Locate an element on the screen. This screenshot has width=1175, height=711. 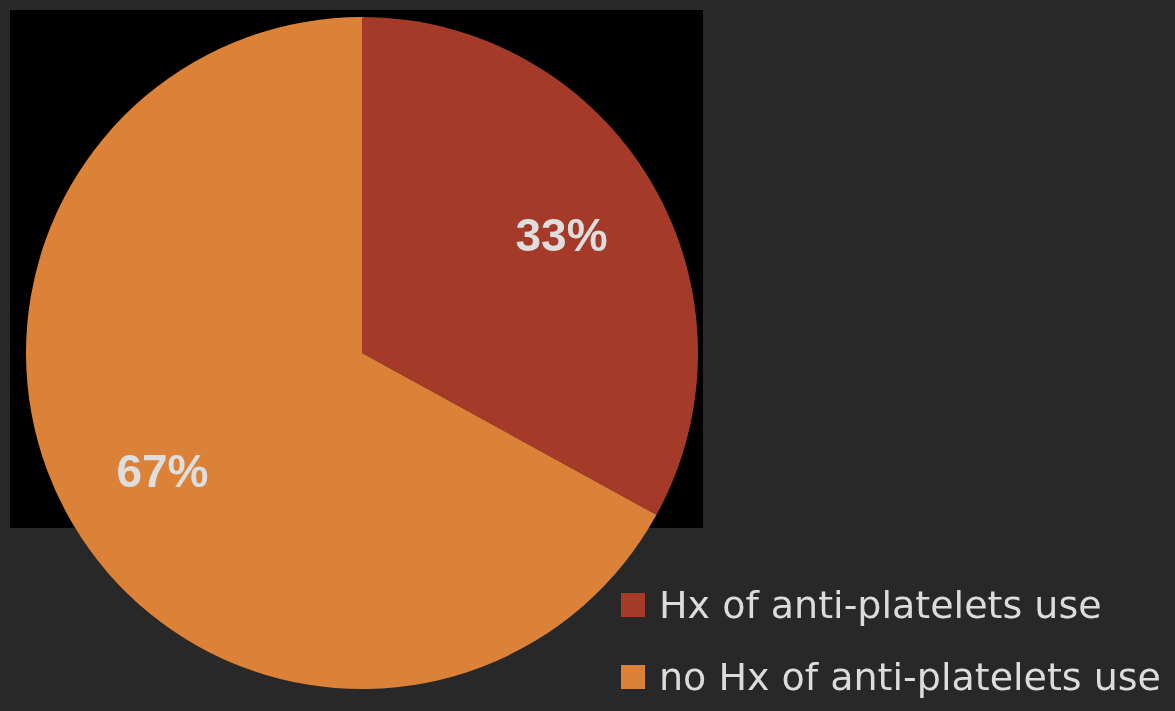
data-label: 67% is located at coordinates (162, 471).